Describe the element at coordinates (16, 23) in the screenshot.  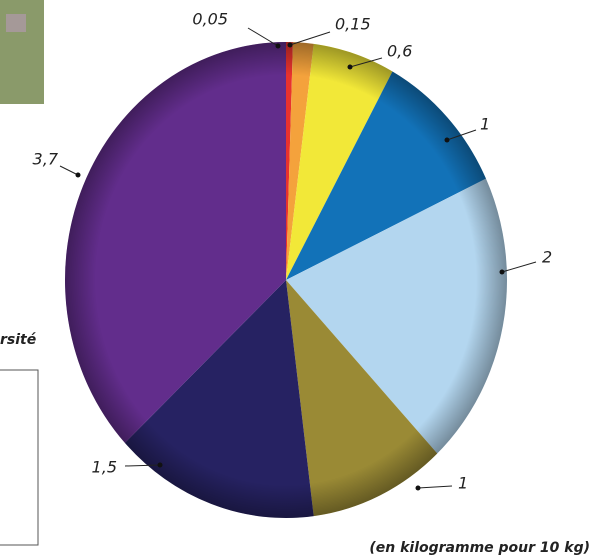
I see `photo-detail` at that location.